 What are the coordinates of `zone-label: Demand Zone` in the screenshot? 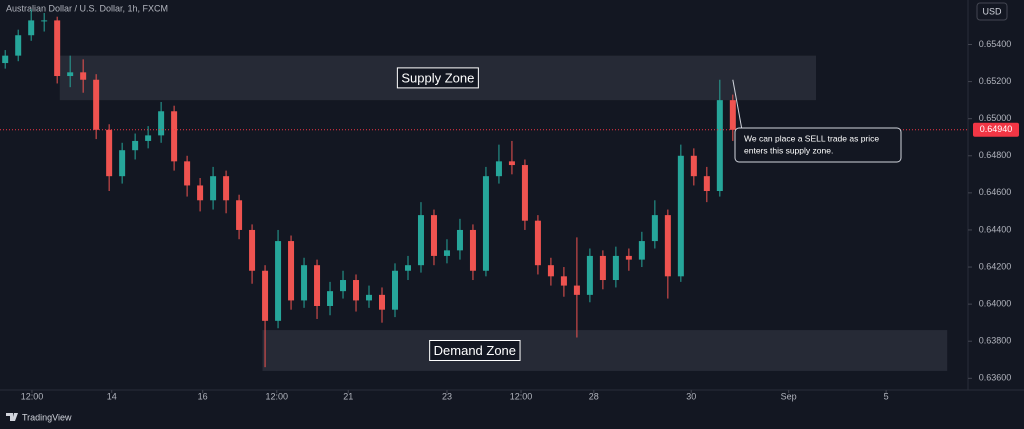 It's located at (475, 350).